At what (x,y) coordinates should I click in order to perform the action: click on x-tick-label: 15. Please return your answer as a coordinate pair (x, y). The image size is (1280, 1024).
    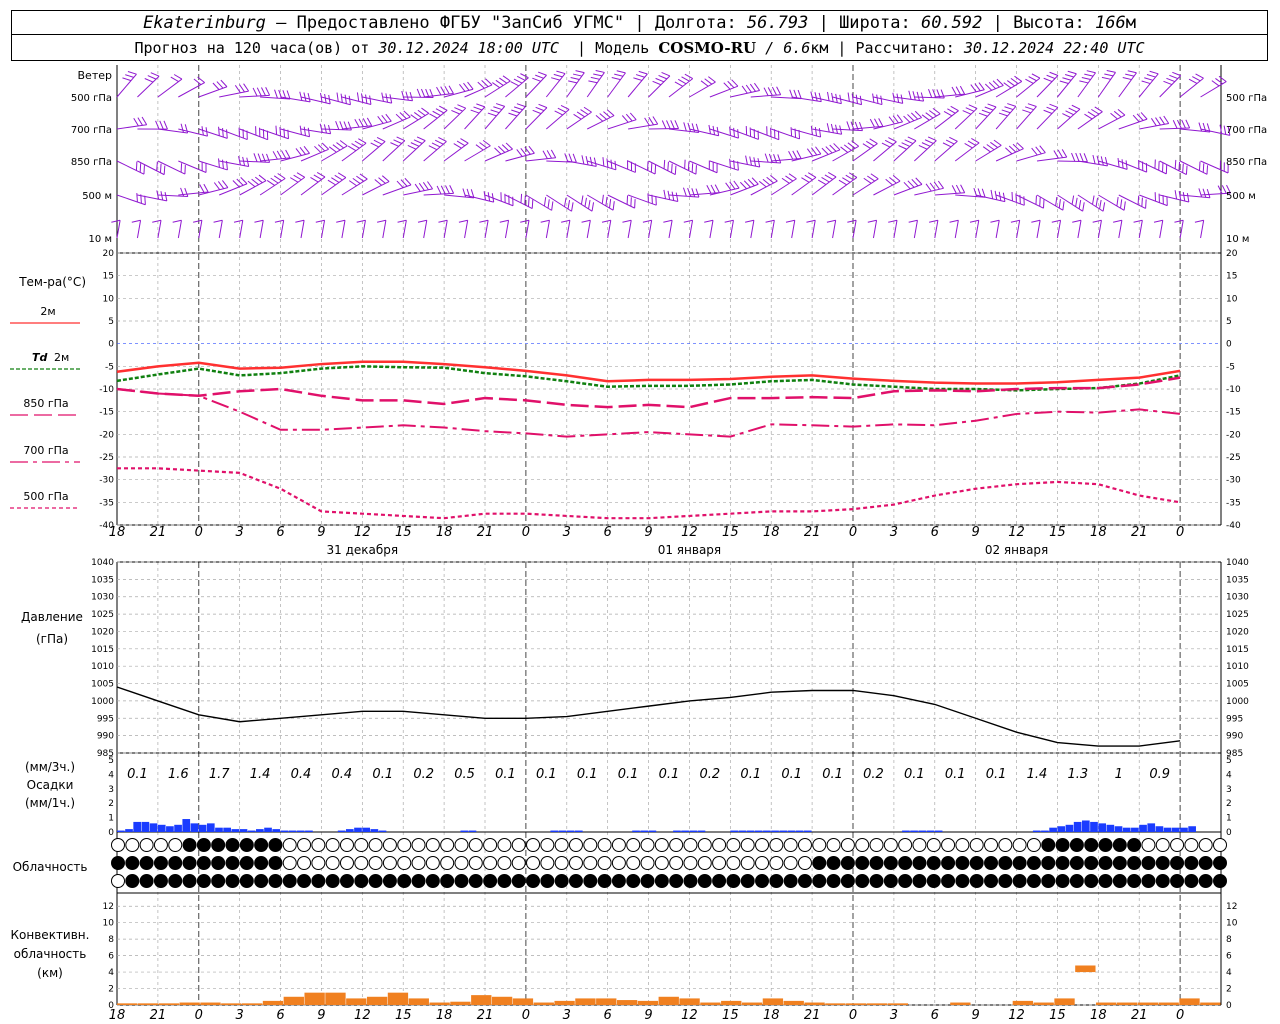
    Looking at the image, I should click on (730, 1015).